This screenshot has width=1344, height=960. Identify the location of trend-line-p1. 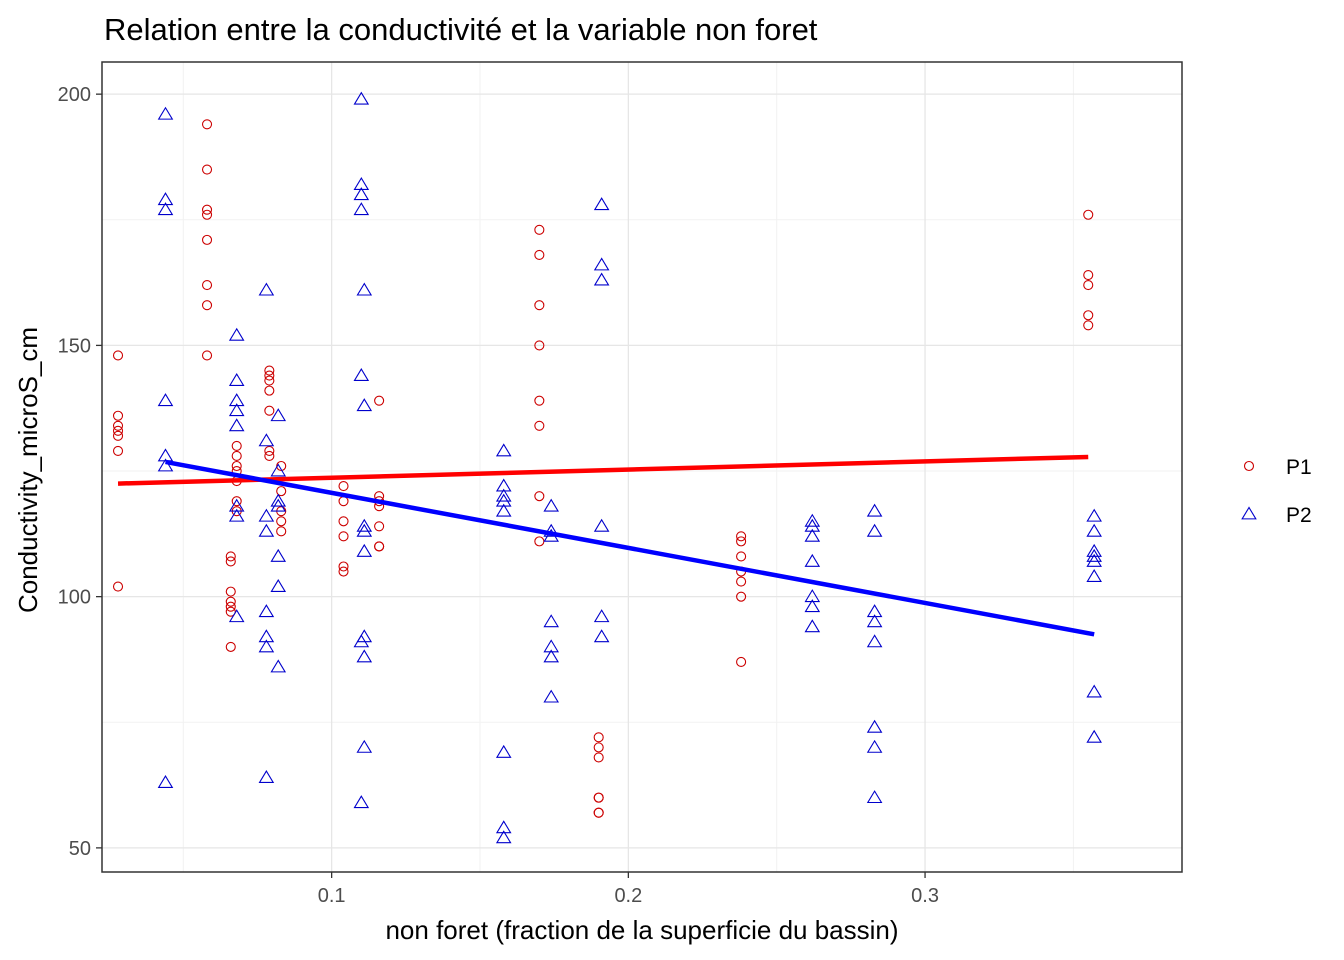
(603, 470).